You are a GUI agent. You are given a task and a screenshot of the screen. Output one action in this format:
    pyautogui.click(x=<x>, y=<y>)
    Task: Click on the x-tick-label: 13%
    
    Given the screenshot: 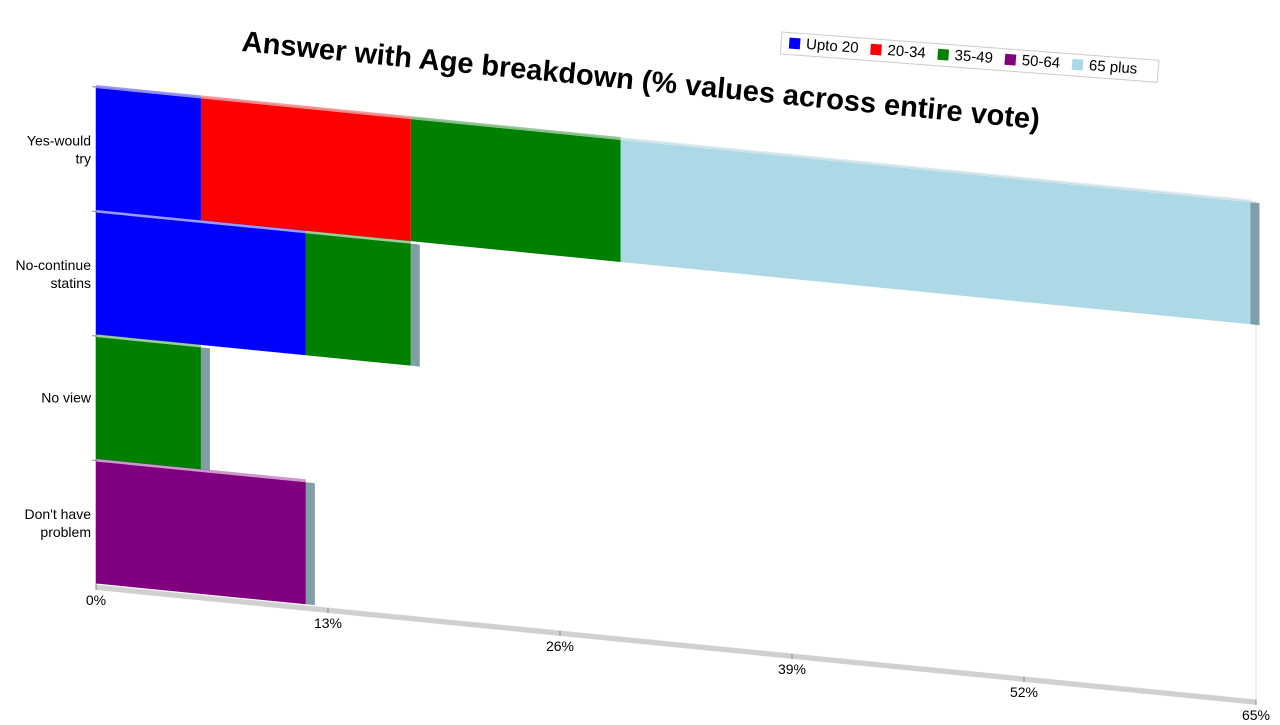 What is the action you would take?
    pyautogui.click(x=328, y=623)
    